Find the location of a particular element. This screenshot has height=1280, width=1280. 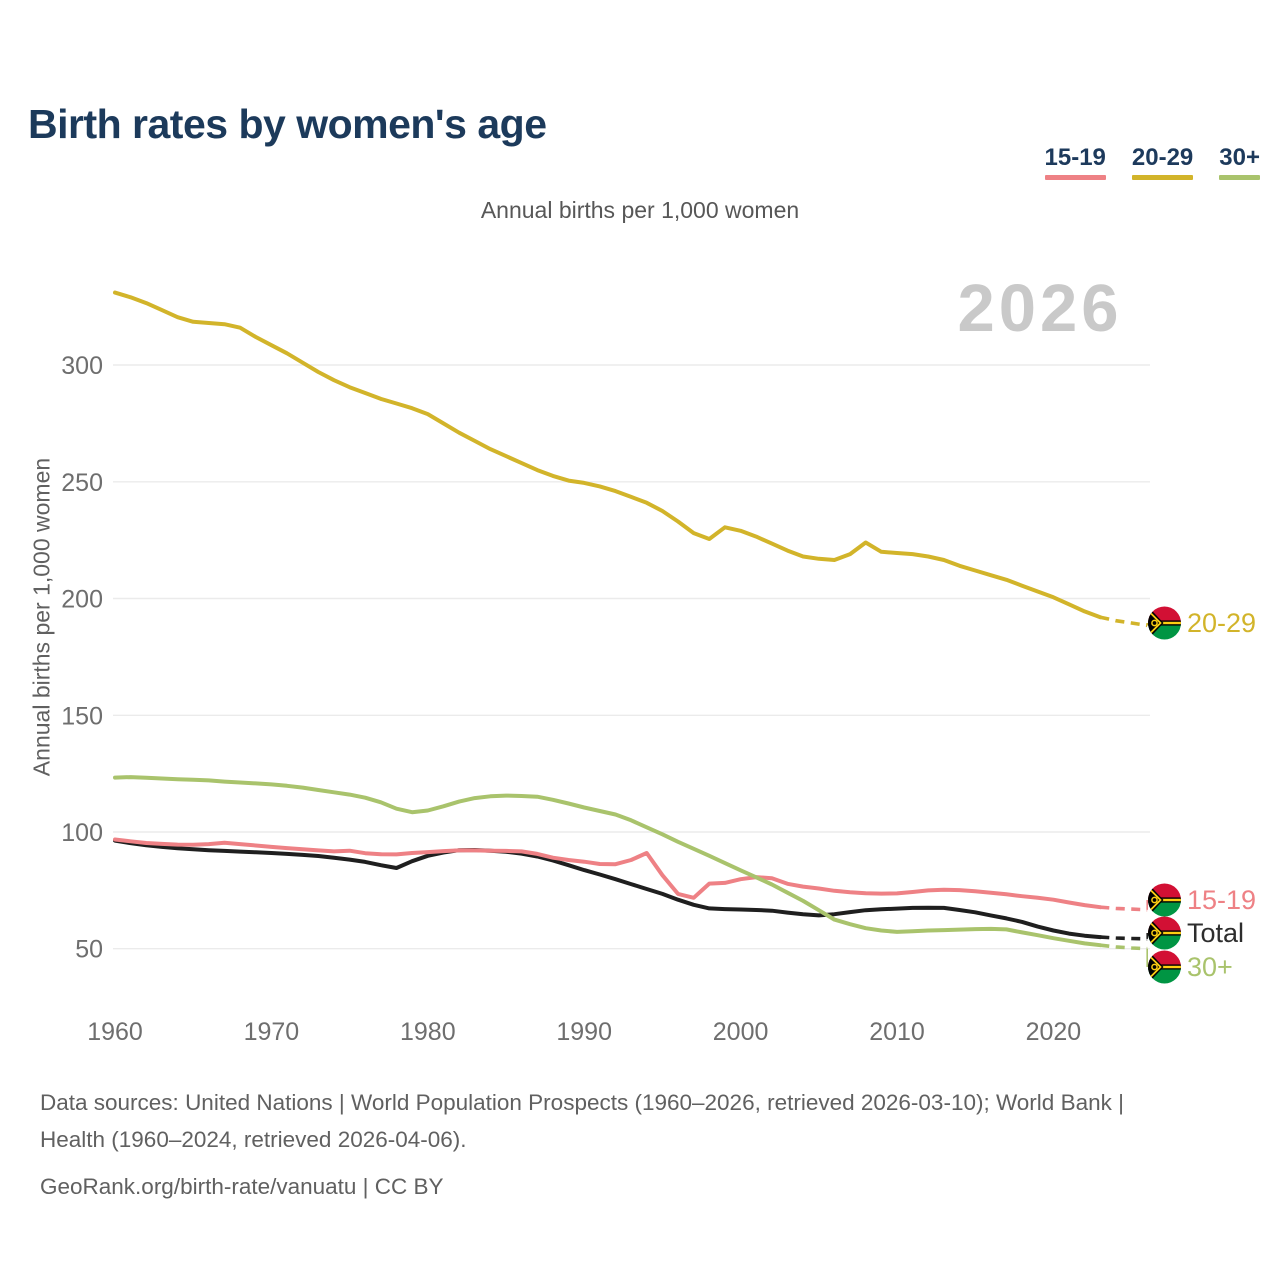

series-end-label-Total: Total is located at coordinates (1215, 933).